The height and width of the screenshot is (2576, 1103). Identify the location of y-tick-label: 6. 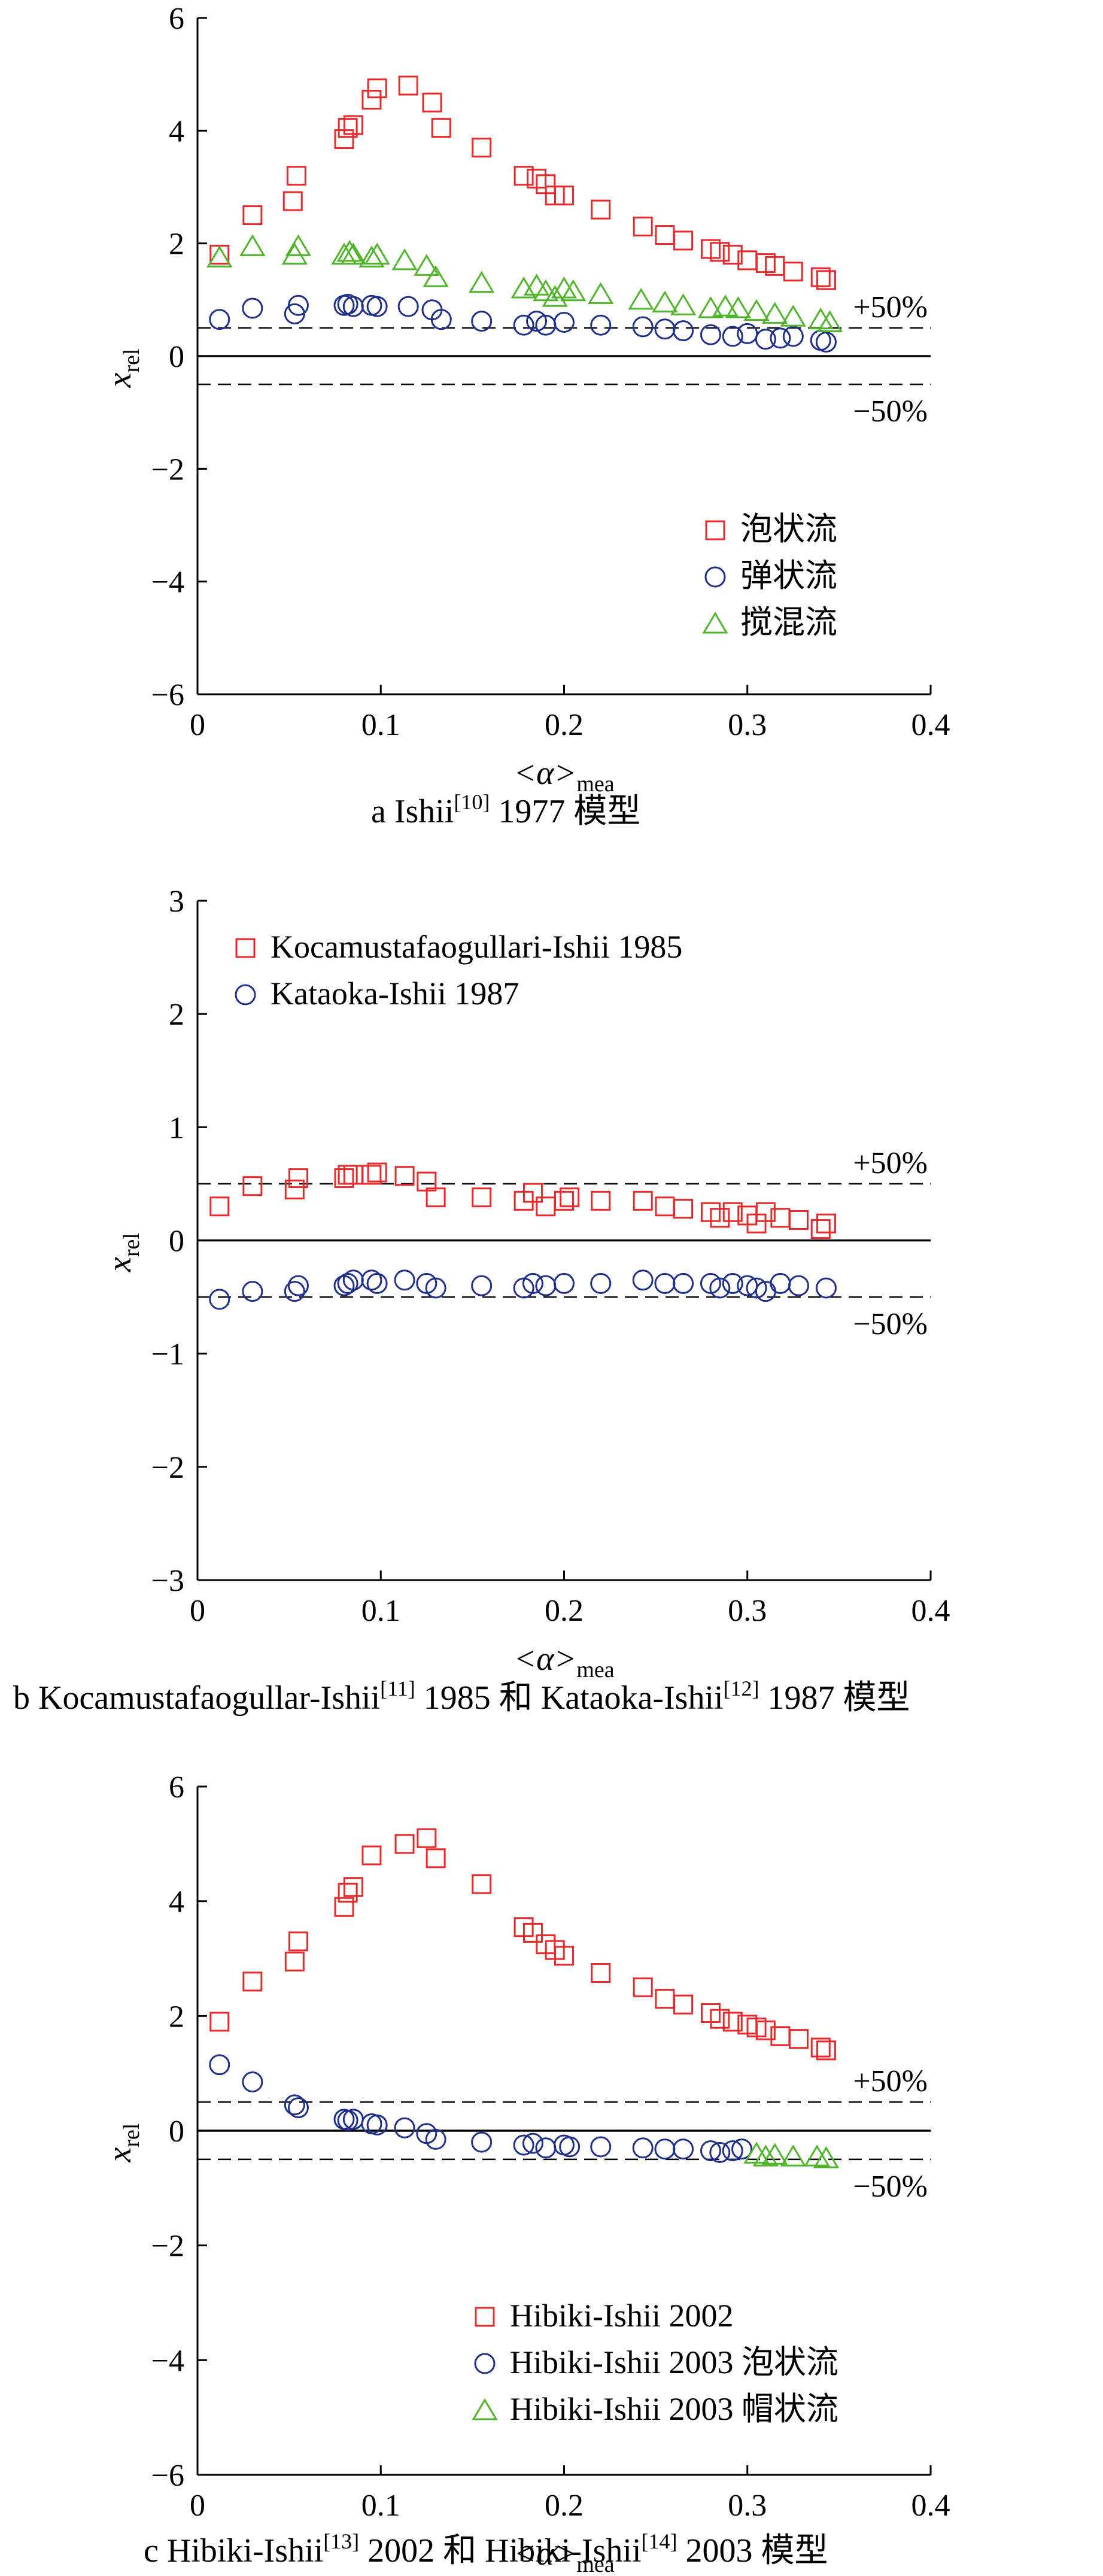
(177, 1787).